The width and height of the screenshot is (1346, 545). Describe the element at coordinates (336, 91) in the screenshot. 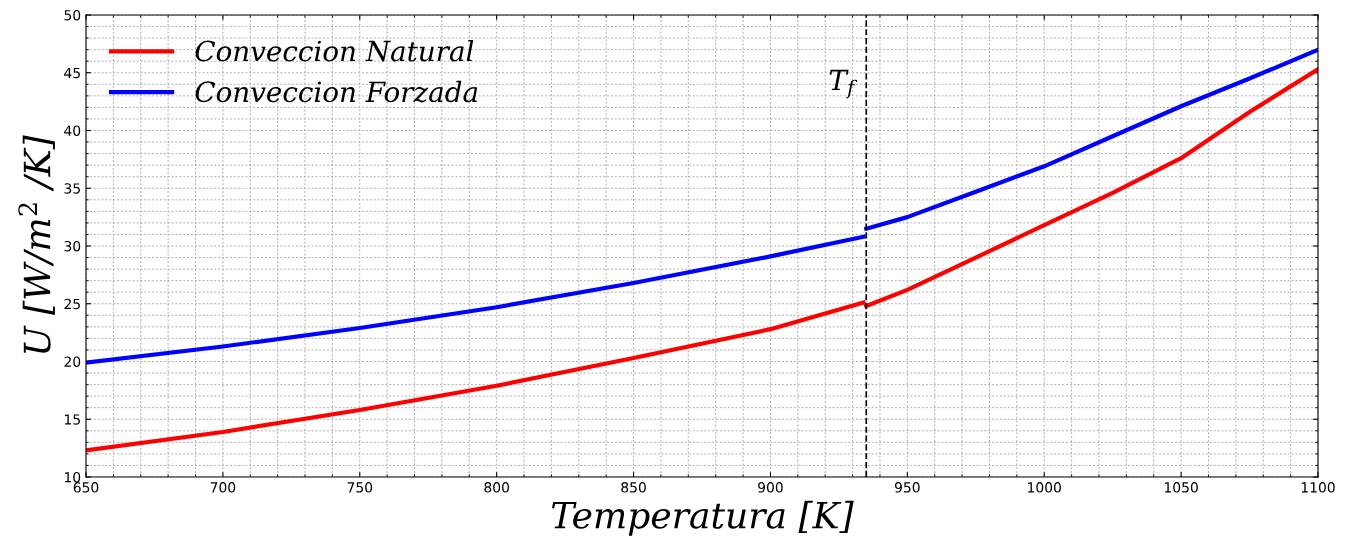

I see `legend-label: Conveccion Forzada` at that location.